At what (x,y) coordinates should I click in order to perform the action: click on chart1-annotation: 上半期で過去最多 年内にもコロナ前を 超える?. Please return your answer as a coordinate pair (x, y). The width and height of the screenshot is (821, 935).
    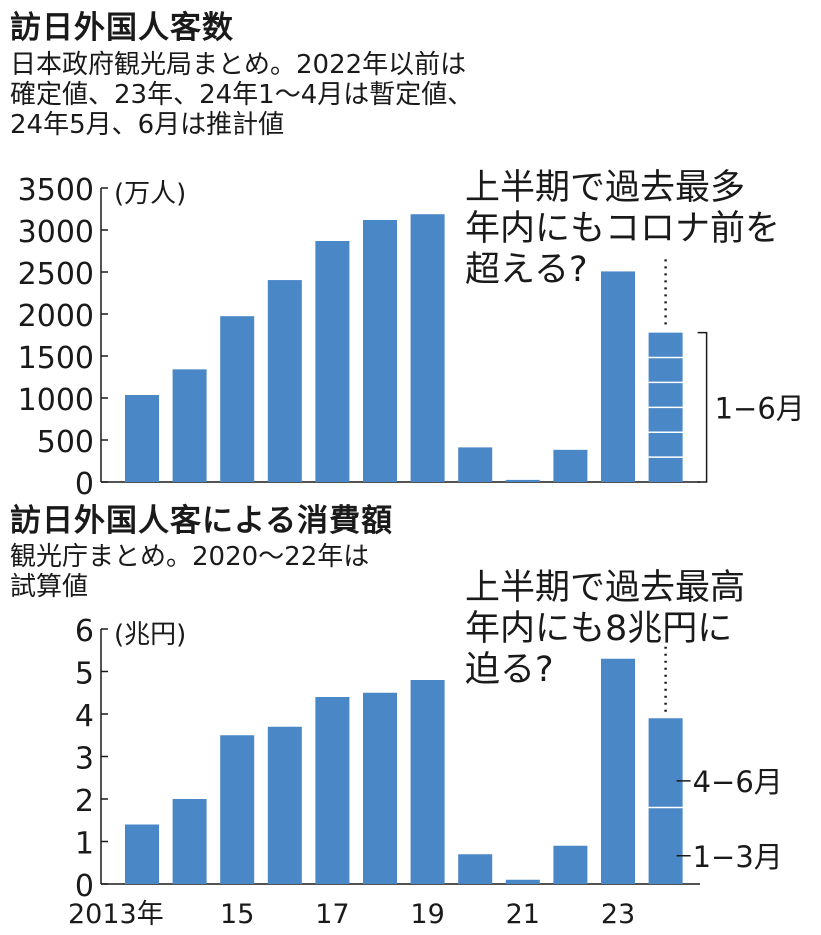
    Looking at the image, I should click on (622, 229).